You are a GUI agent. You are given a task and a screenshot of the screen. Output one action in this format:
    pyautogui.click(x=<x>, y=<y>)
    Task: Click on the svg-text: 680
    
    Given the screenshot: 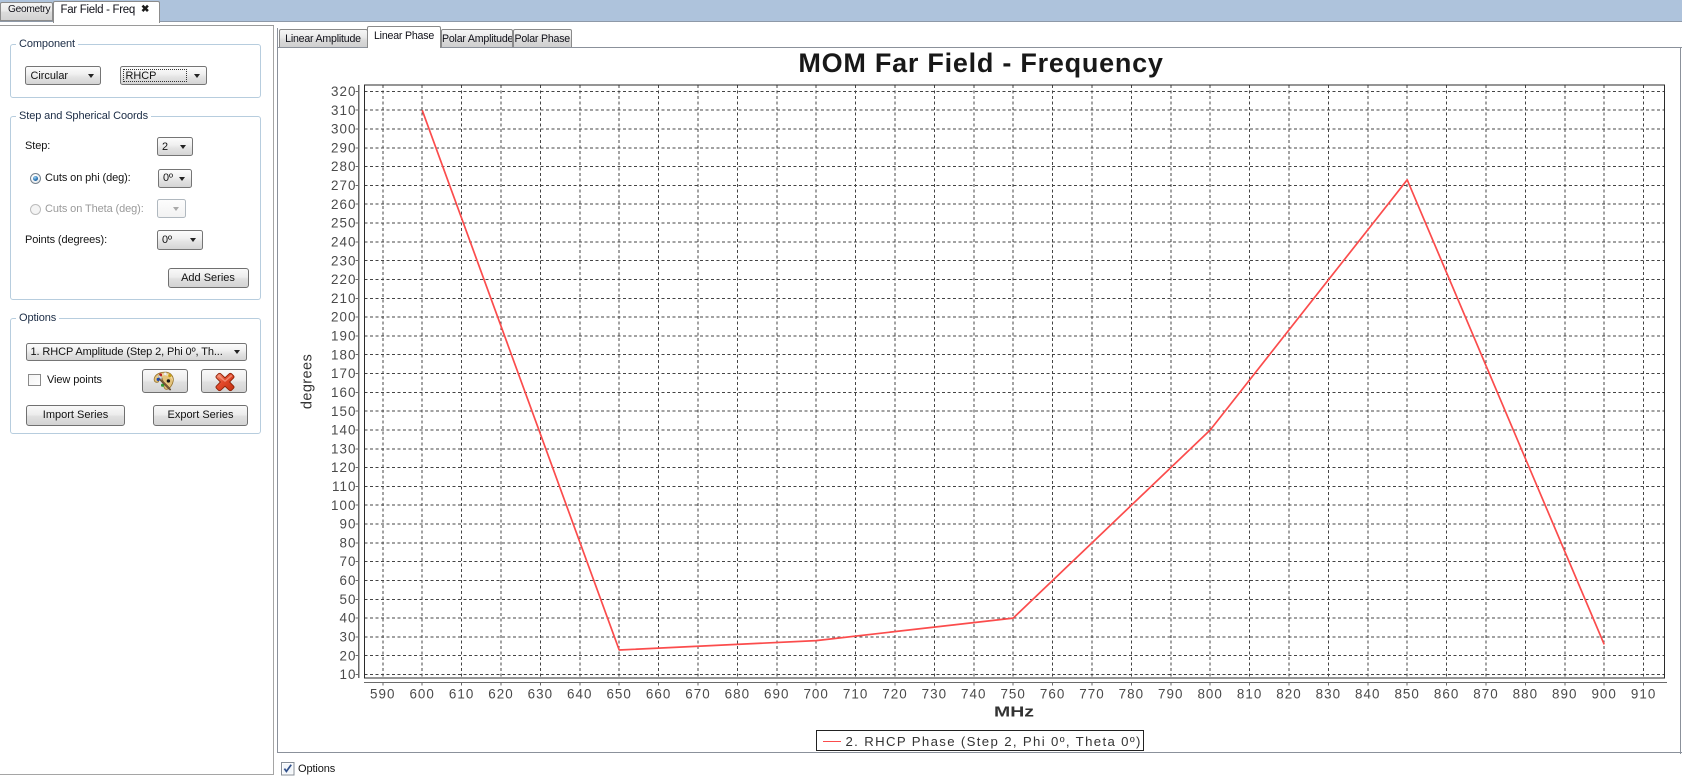 What is the action you would take?
    pyautogui.click(x=738, y=694)
    